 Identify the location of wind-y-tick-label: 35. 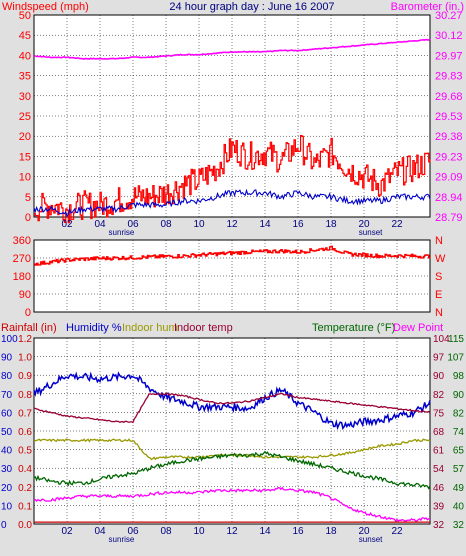
(25, 77).